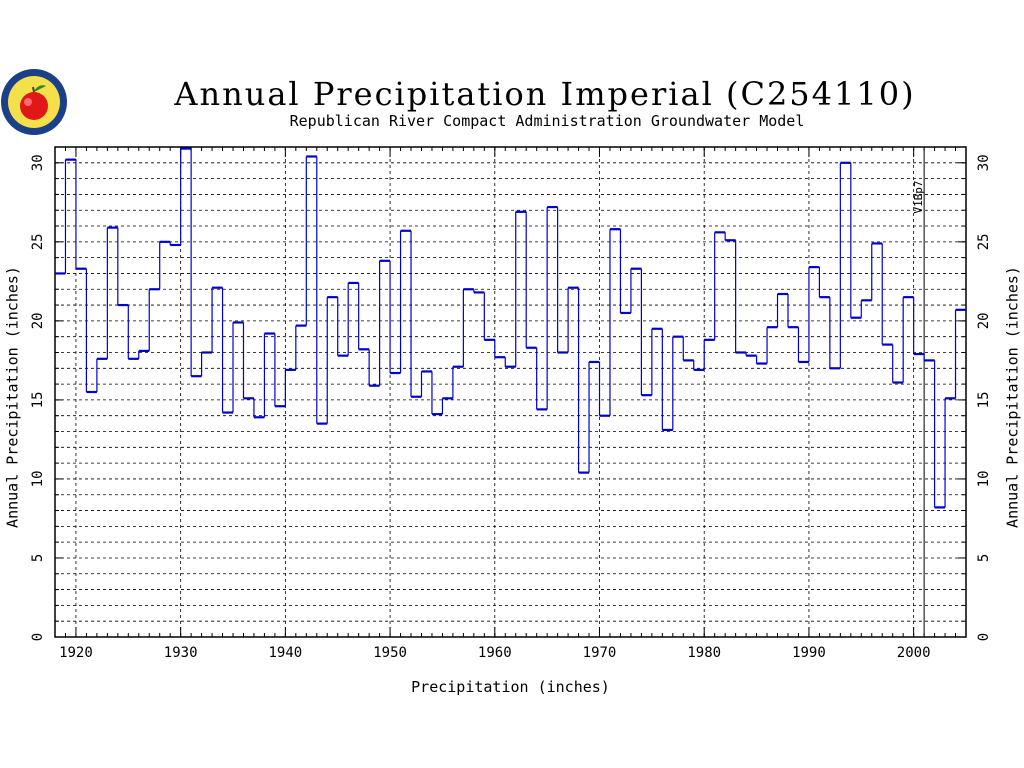 This screenshot has width=1024, height=768. Describe the element at coordinates (38, 479) in the screenshot. I see `y-tick-label: 10` at that location.